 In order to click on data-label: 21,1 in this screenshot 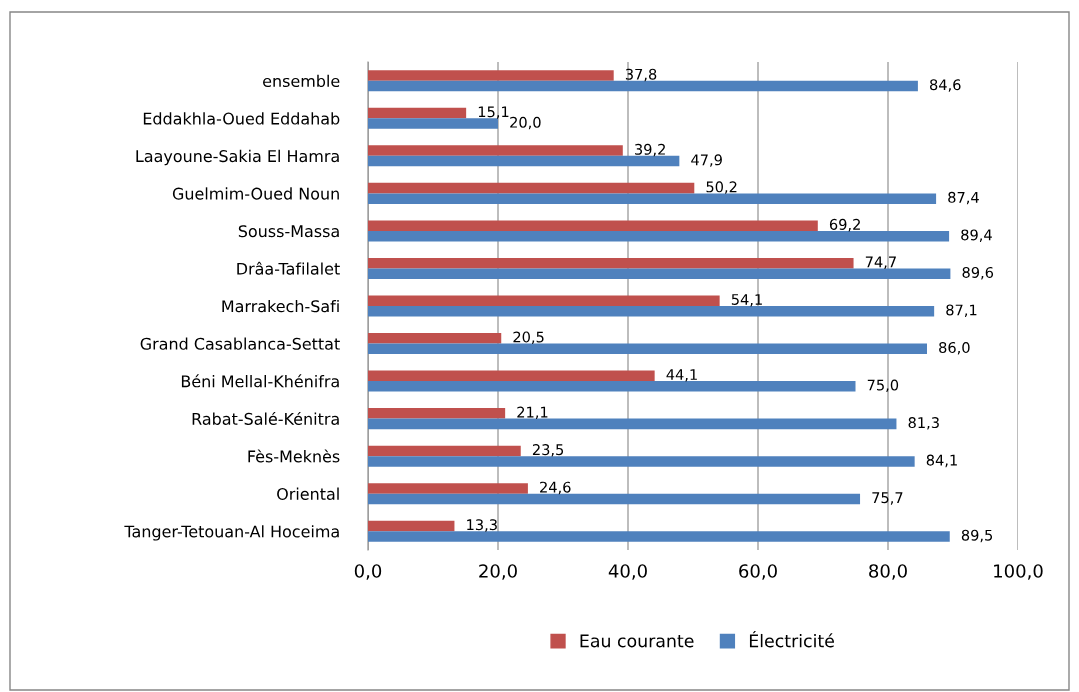, I will do `click(532, 413)`.